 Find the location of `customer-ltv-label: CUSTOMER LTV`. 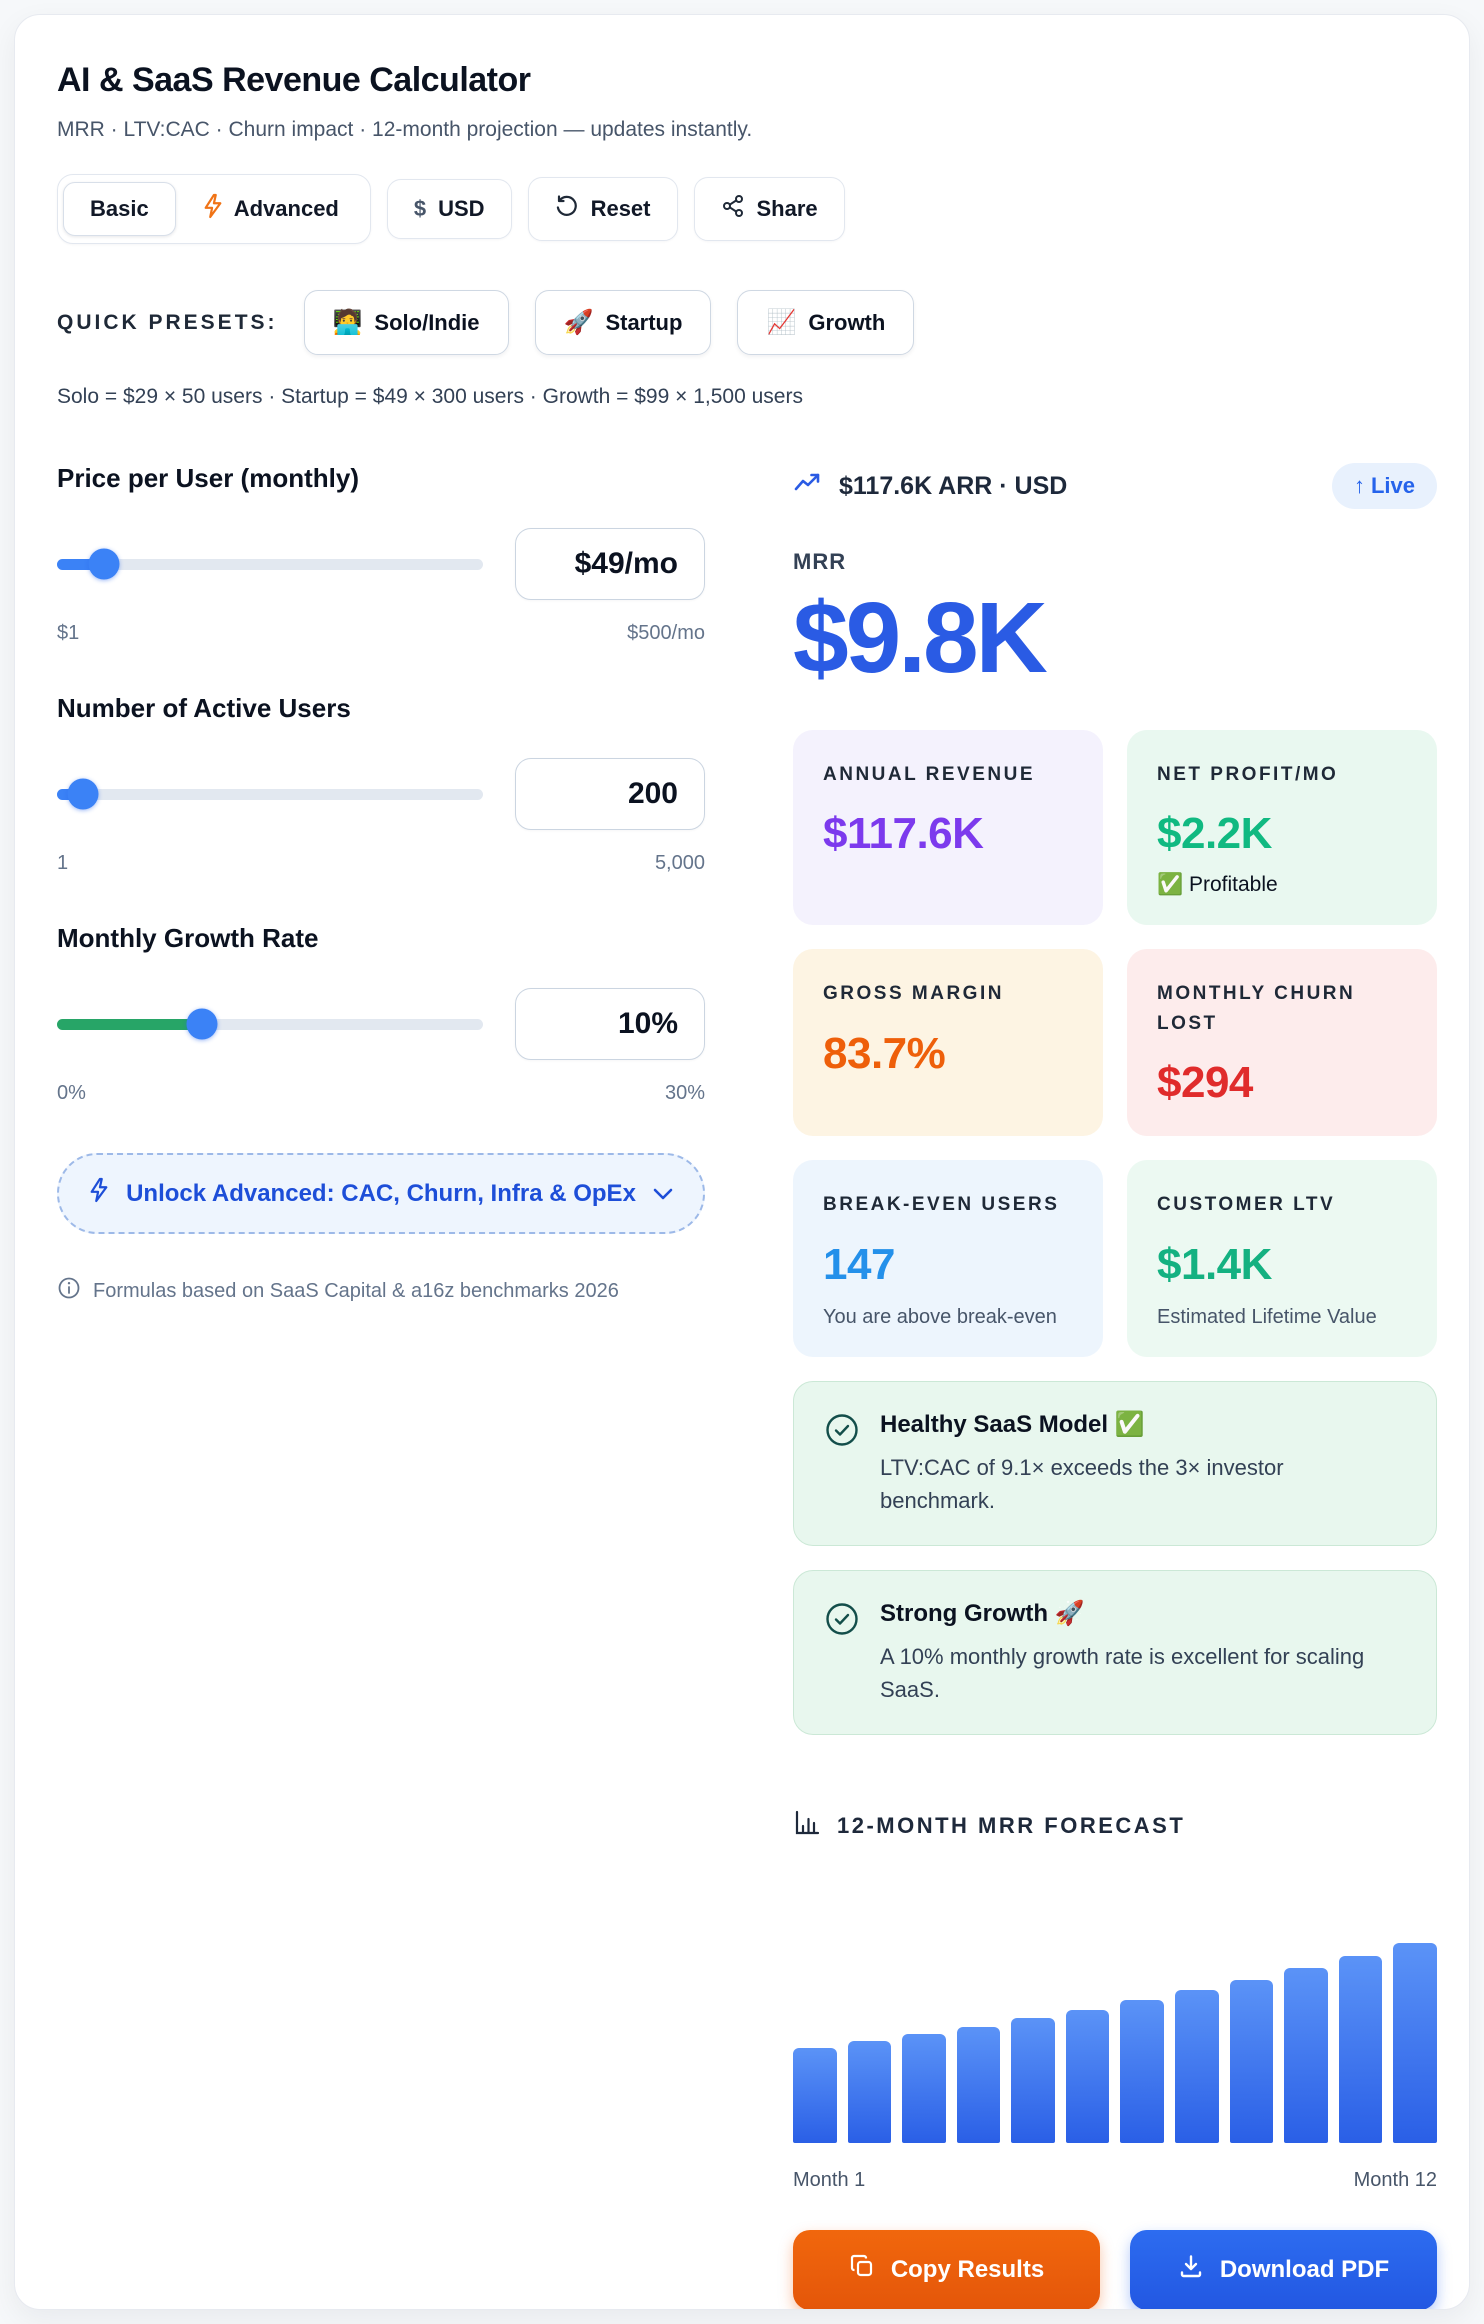

customer-ltv-label: CUSTOMER LTV is located at coordinates (1246, 1205).